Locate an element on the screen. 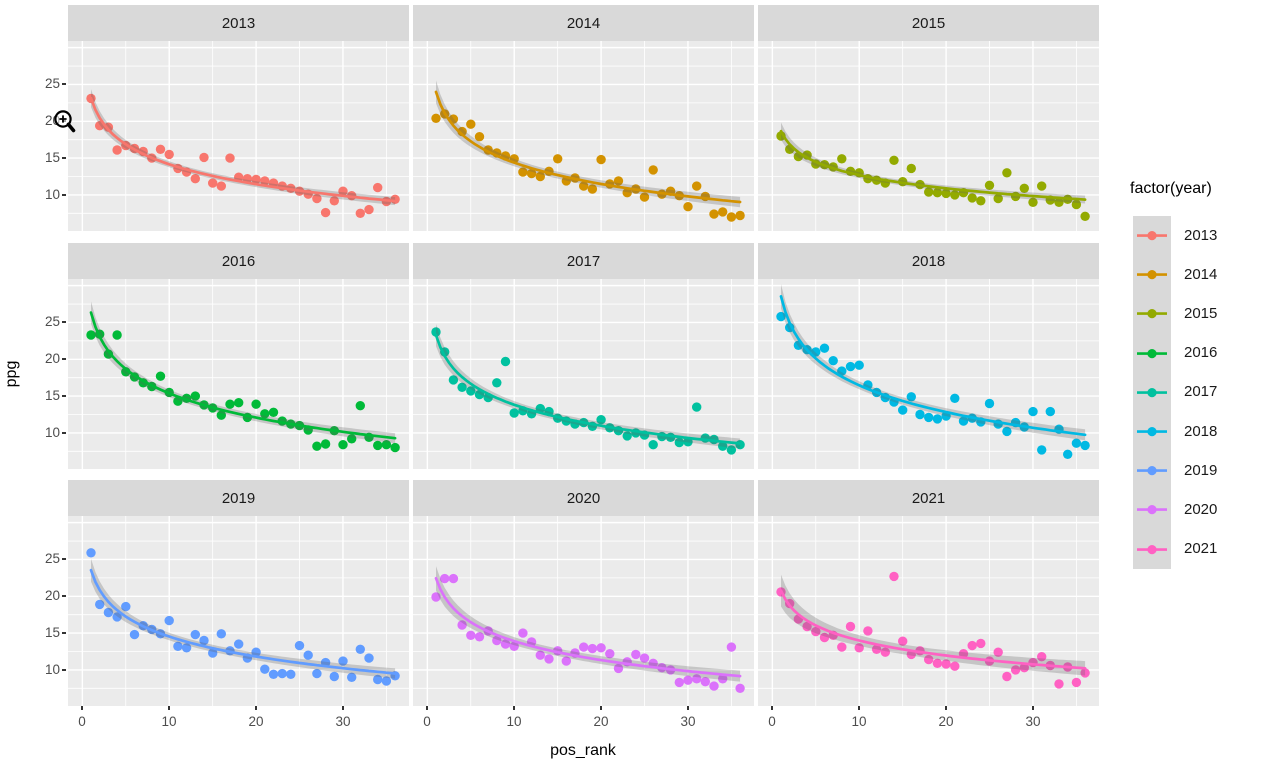  facet-strip: 2021 is located at coordinates (928, 498).